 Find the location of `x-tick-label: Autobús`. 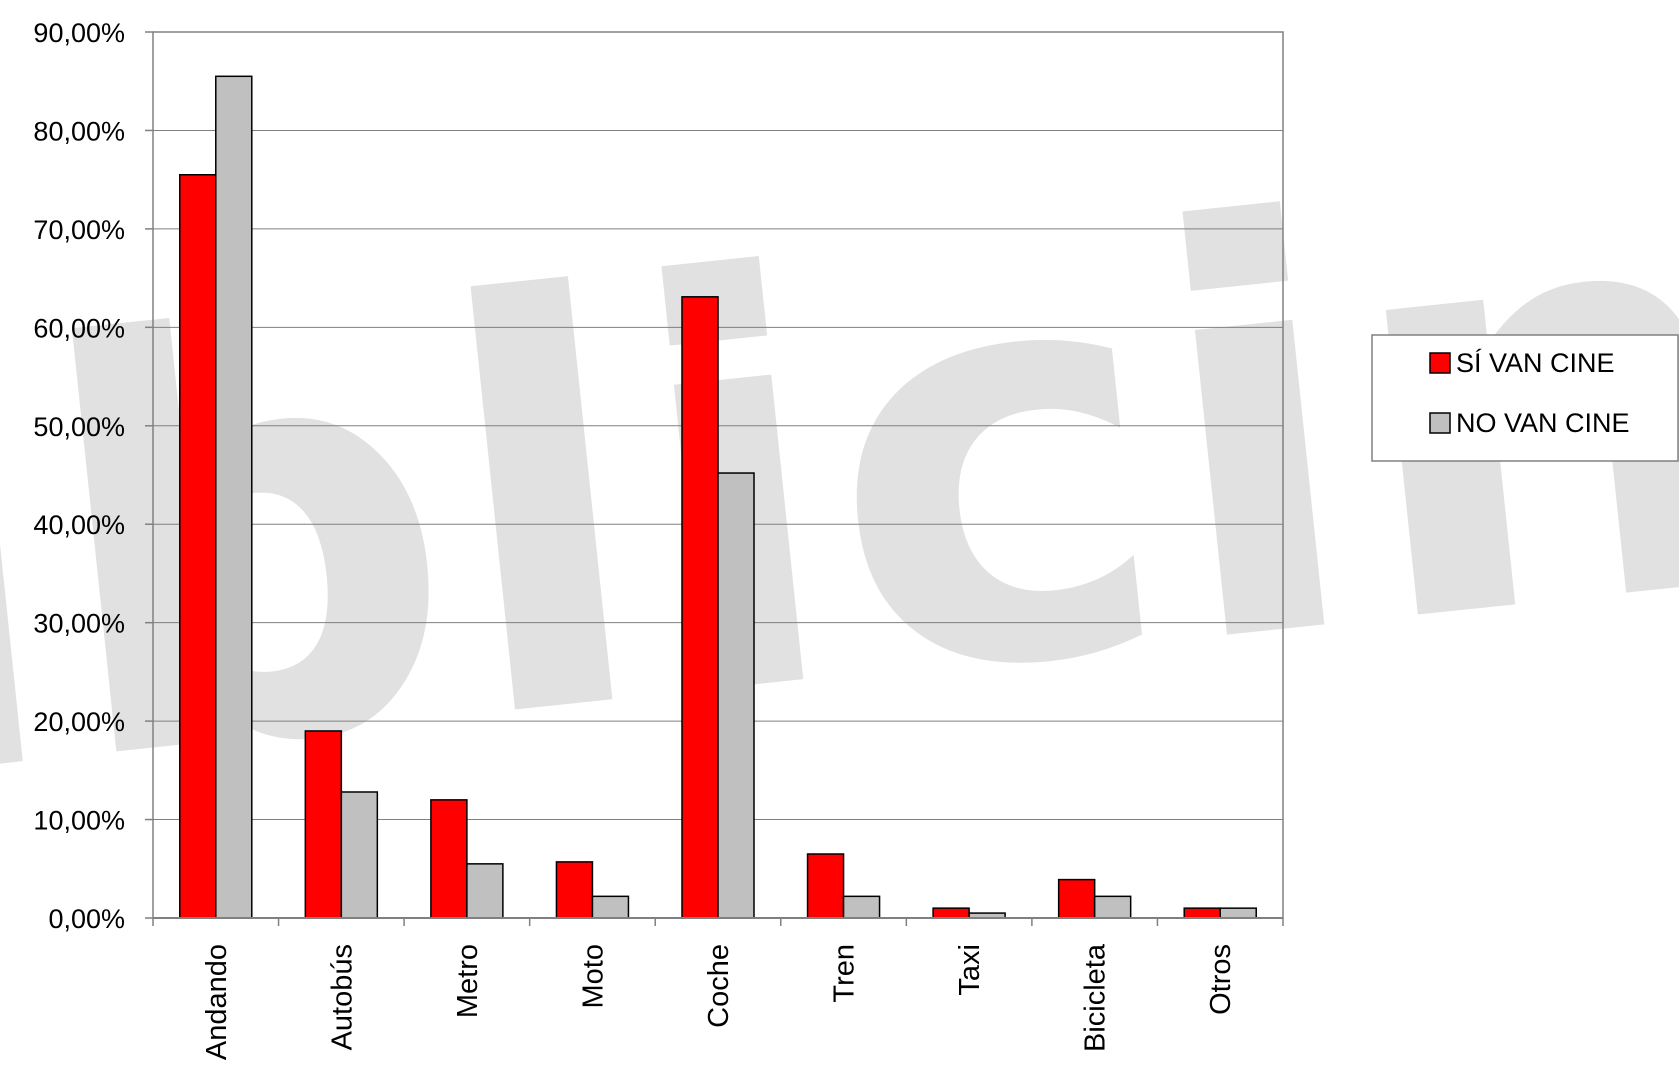

x-tick-label: Autobús is located at coordinates (342, 997).